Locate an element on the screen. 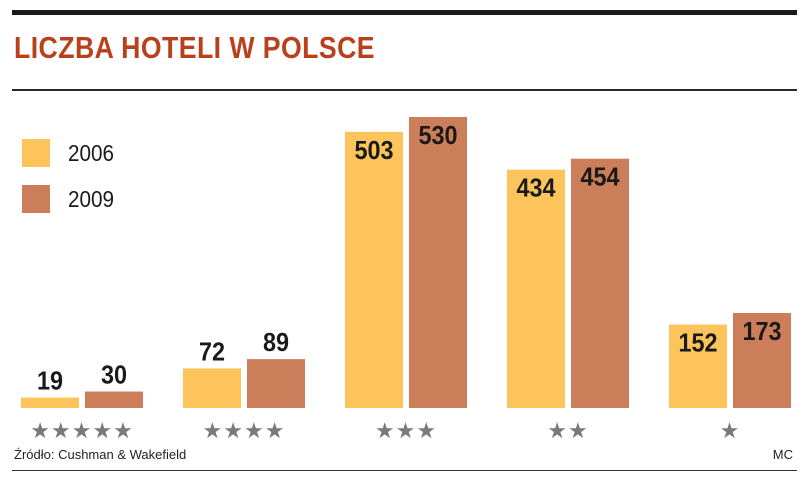  legend-swatch-2006 is located at coordinates (36, 153).